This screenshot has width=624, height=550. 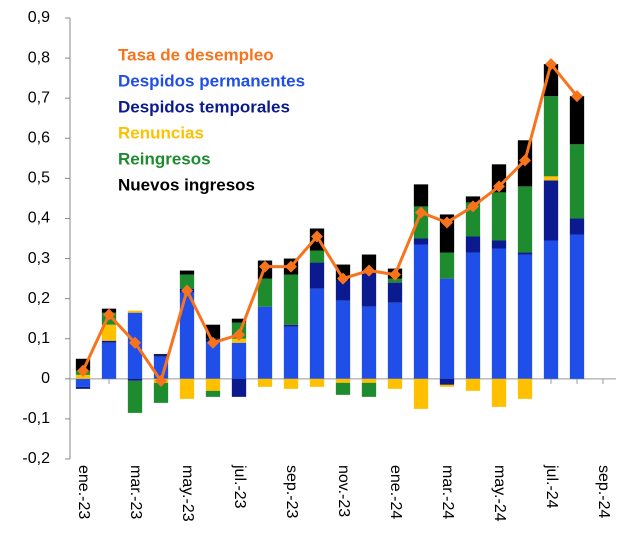 I want to click on legend-entry: Renuncias, so click(x=161, y=132).